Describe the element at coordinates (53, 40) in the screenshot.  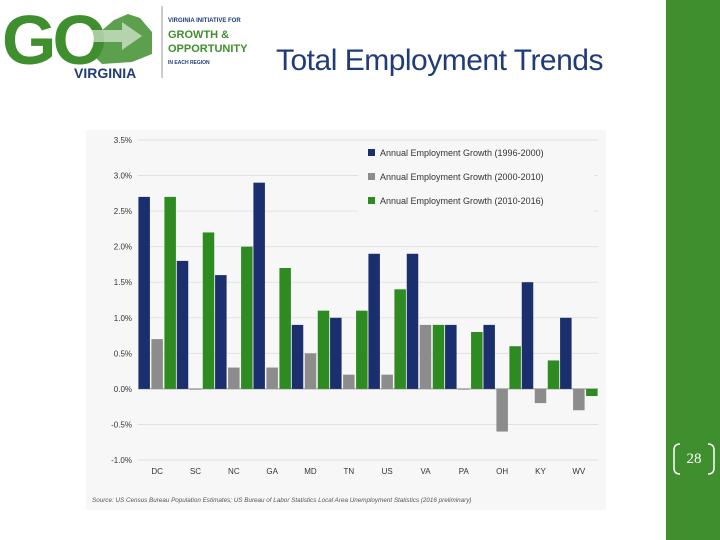
I see `logo-go-text: GO` at that location.